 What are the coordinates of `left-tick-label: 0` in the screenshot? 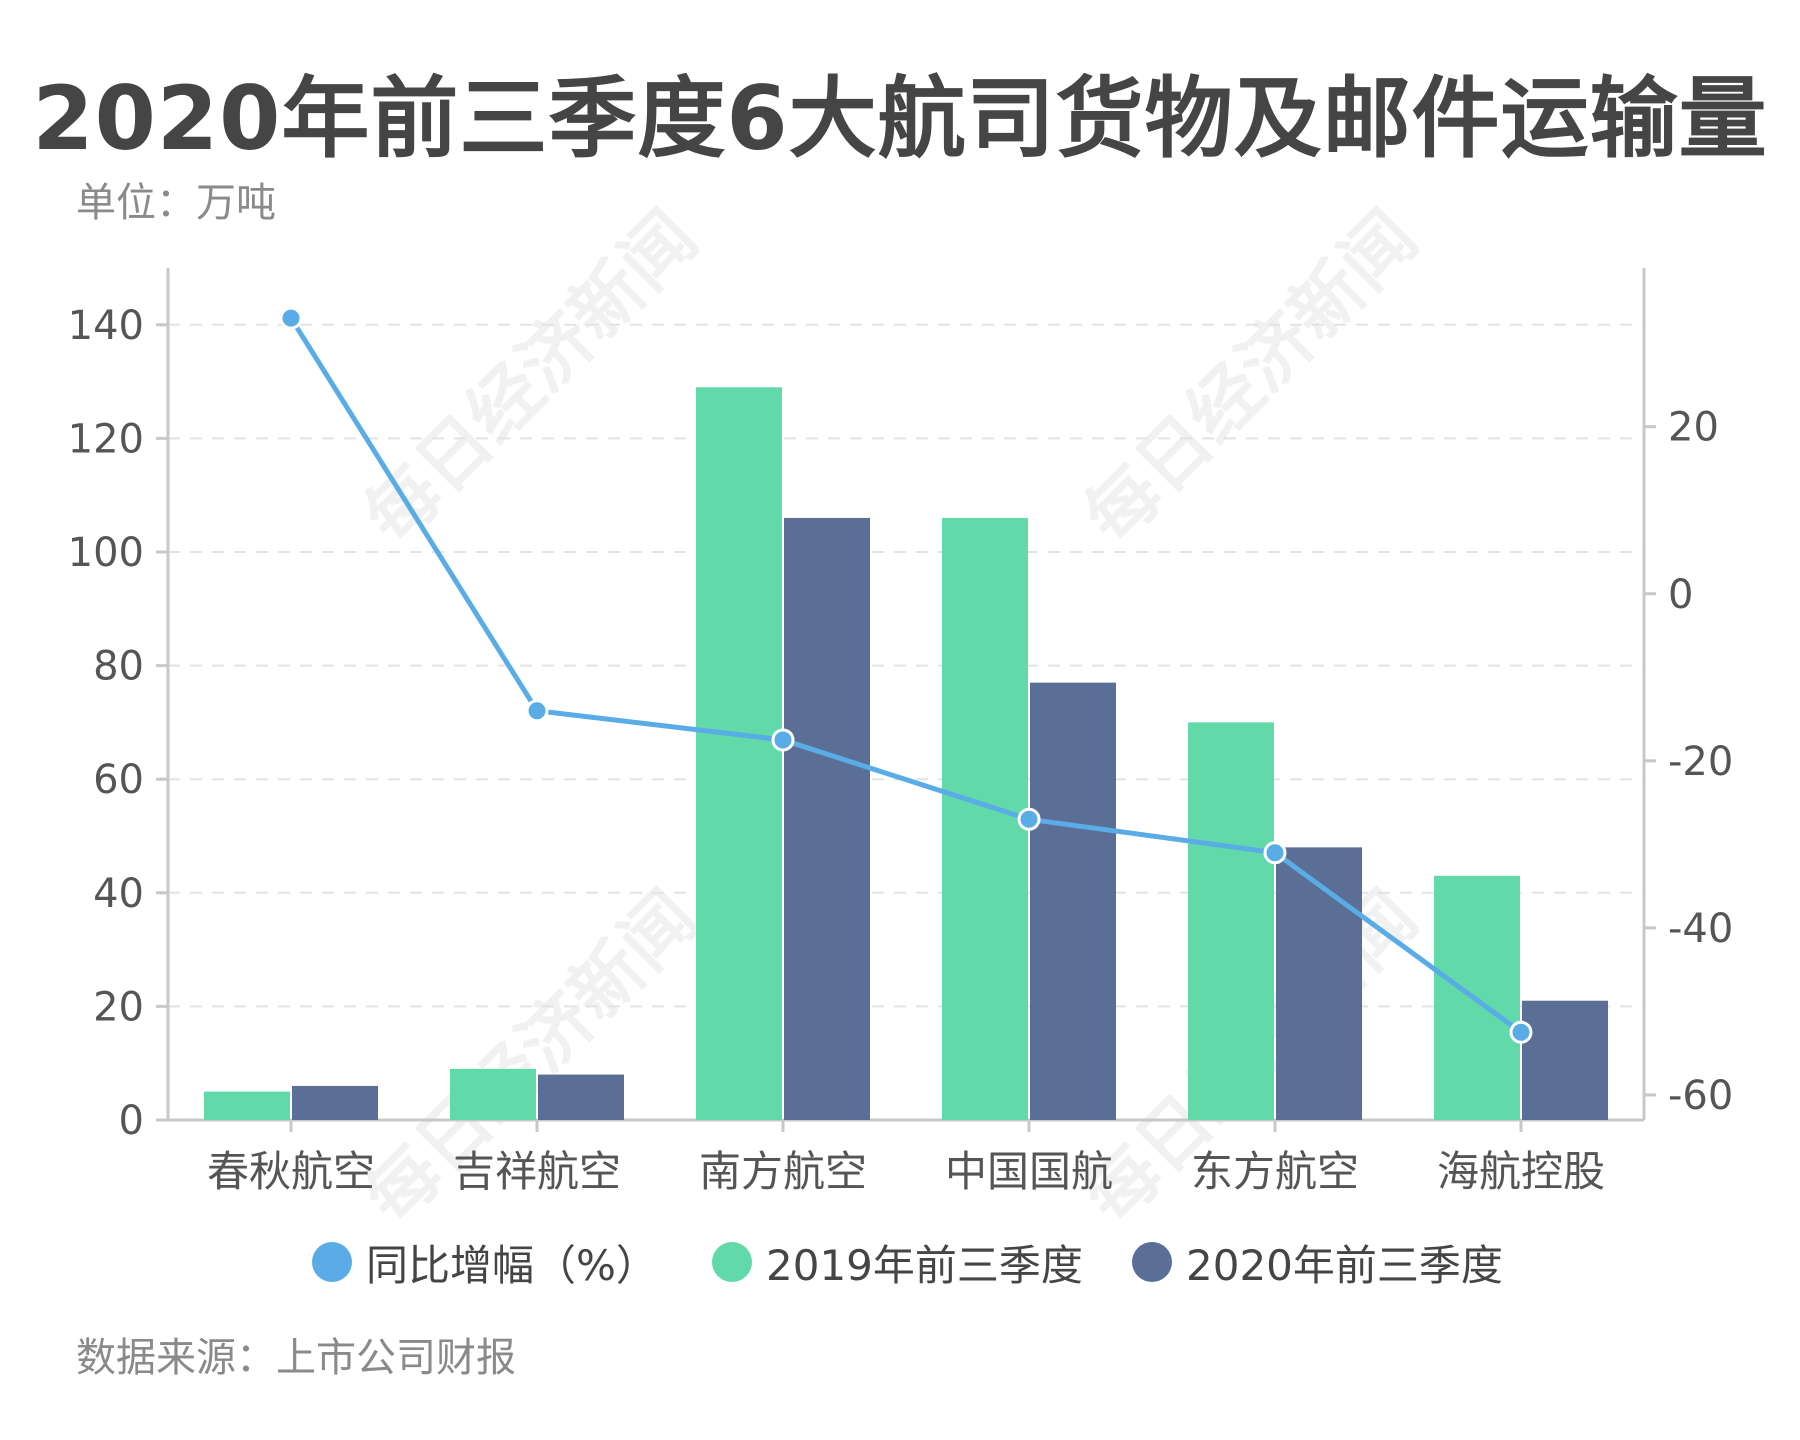 It's located at (131, 1121).